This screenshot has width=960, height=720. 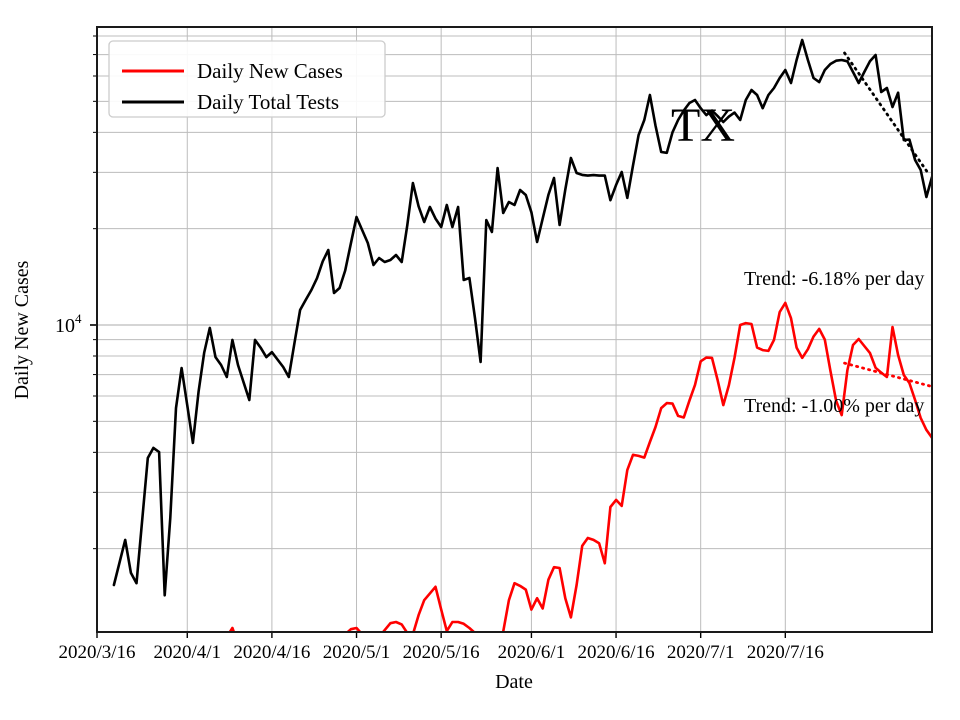 What do you see at coordinates (887, 375) in the screenshot?
I see `trend-line-daily-new-cases` at bounding box center [887, 375].